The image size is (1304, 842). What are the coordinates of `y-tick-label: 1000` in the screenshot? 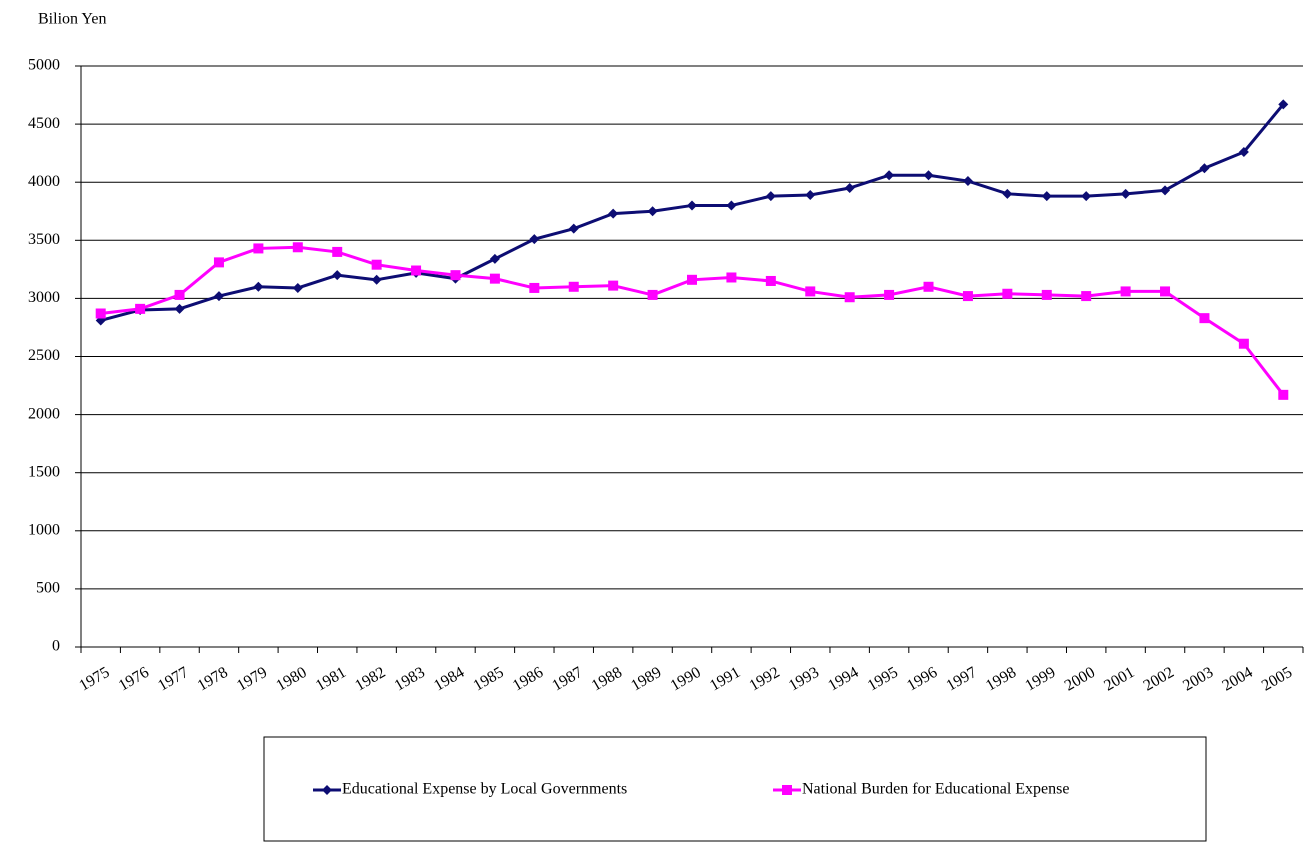 It's located at (44, 529).